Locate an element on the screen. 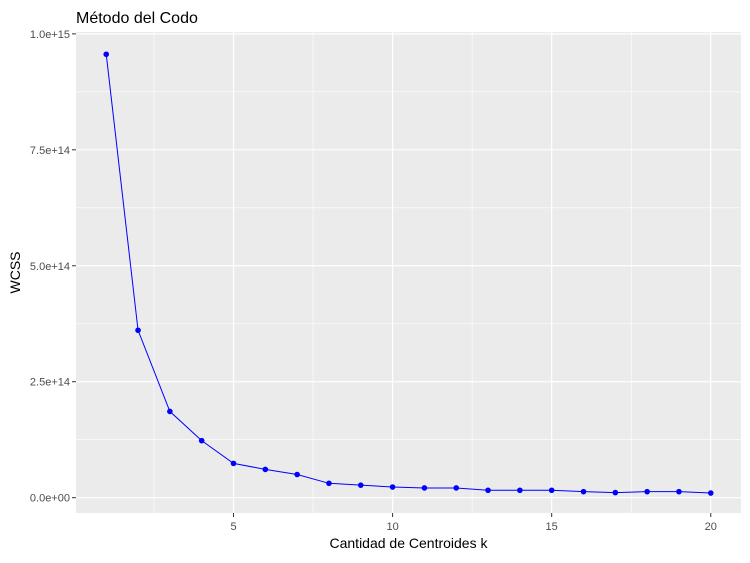 The height and width of the screenshot is (563, 750). x-tick-label: 15 is located at coordinates (552, 527).